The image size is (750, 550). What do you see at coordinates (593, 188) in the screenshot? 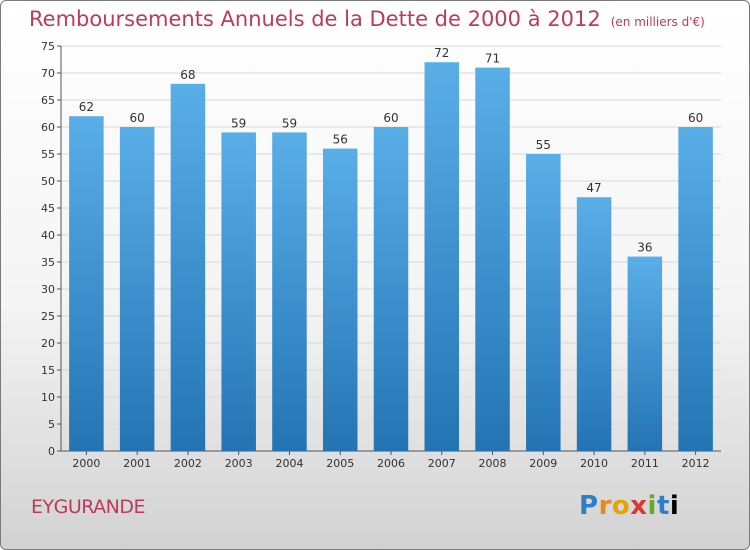
I see `value-label-2010: 47` at bounding box center [593, 188].